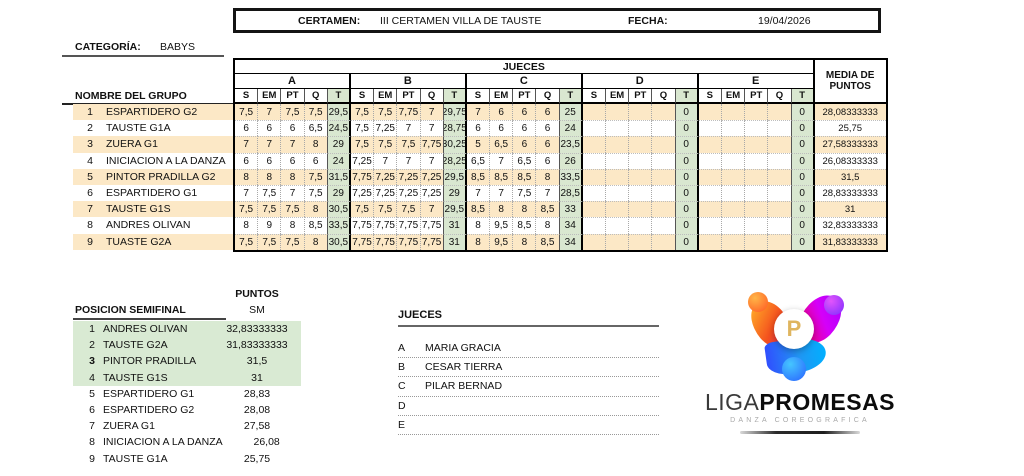  What do you see at coordinates (339, 241) in the screenshot?
I see `score-cell: 30,5` at bounding box center [339, 241].